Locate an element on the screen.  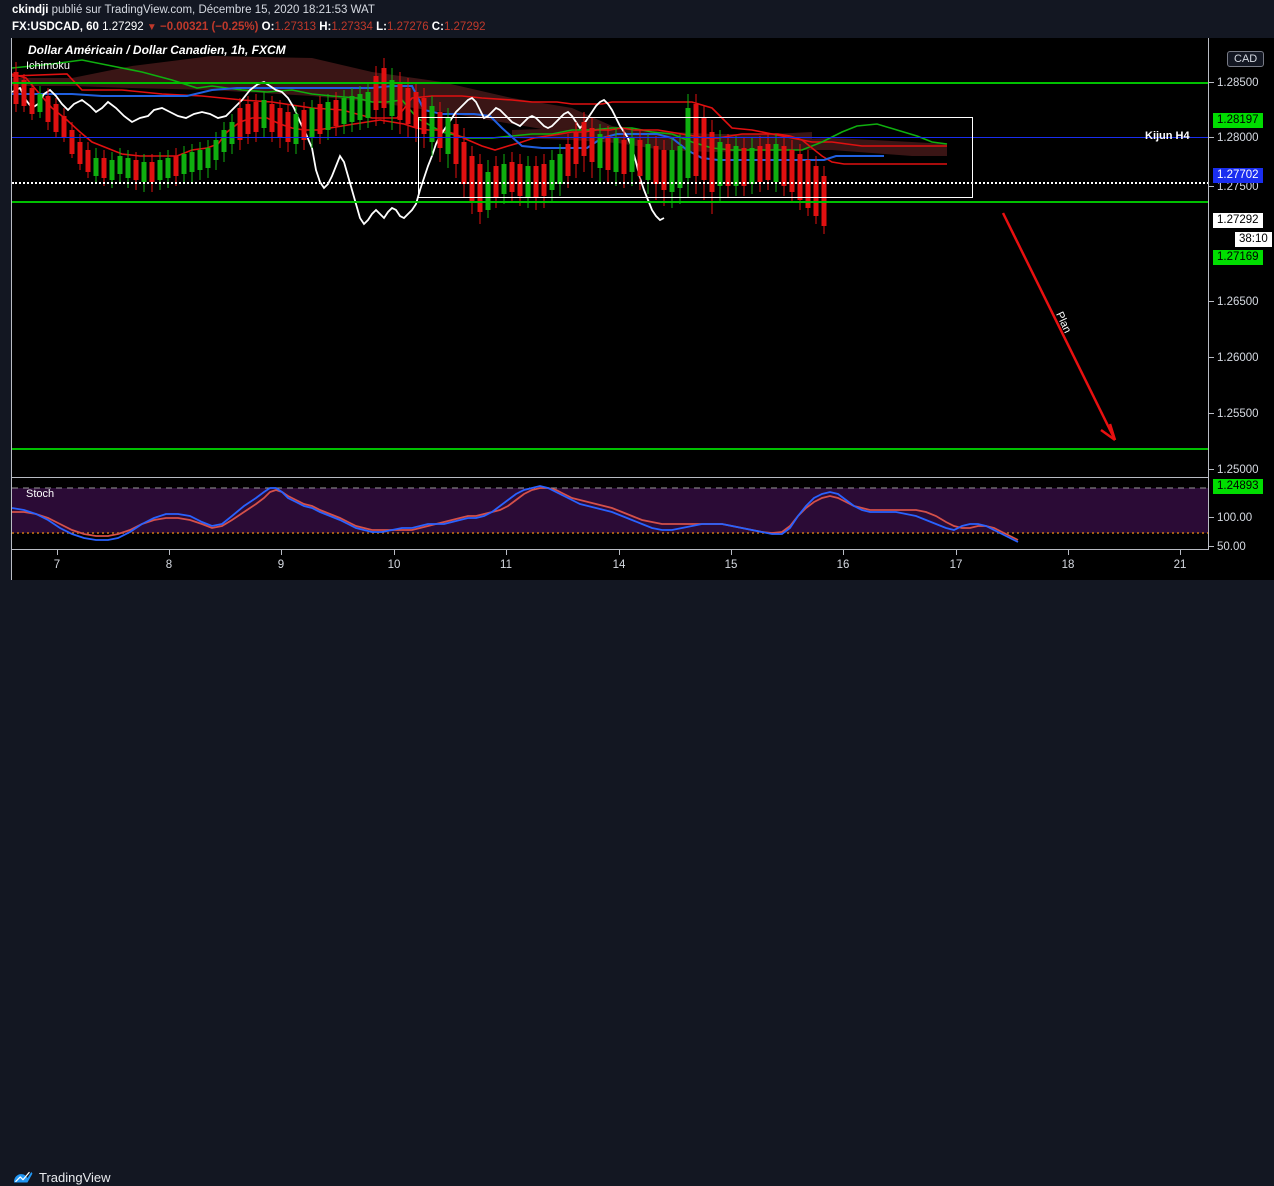
stochastic-panel: Stoch is located at coordinates (610, 513).